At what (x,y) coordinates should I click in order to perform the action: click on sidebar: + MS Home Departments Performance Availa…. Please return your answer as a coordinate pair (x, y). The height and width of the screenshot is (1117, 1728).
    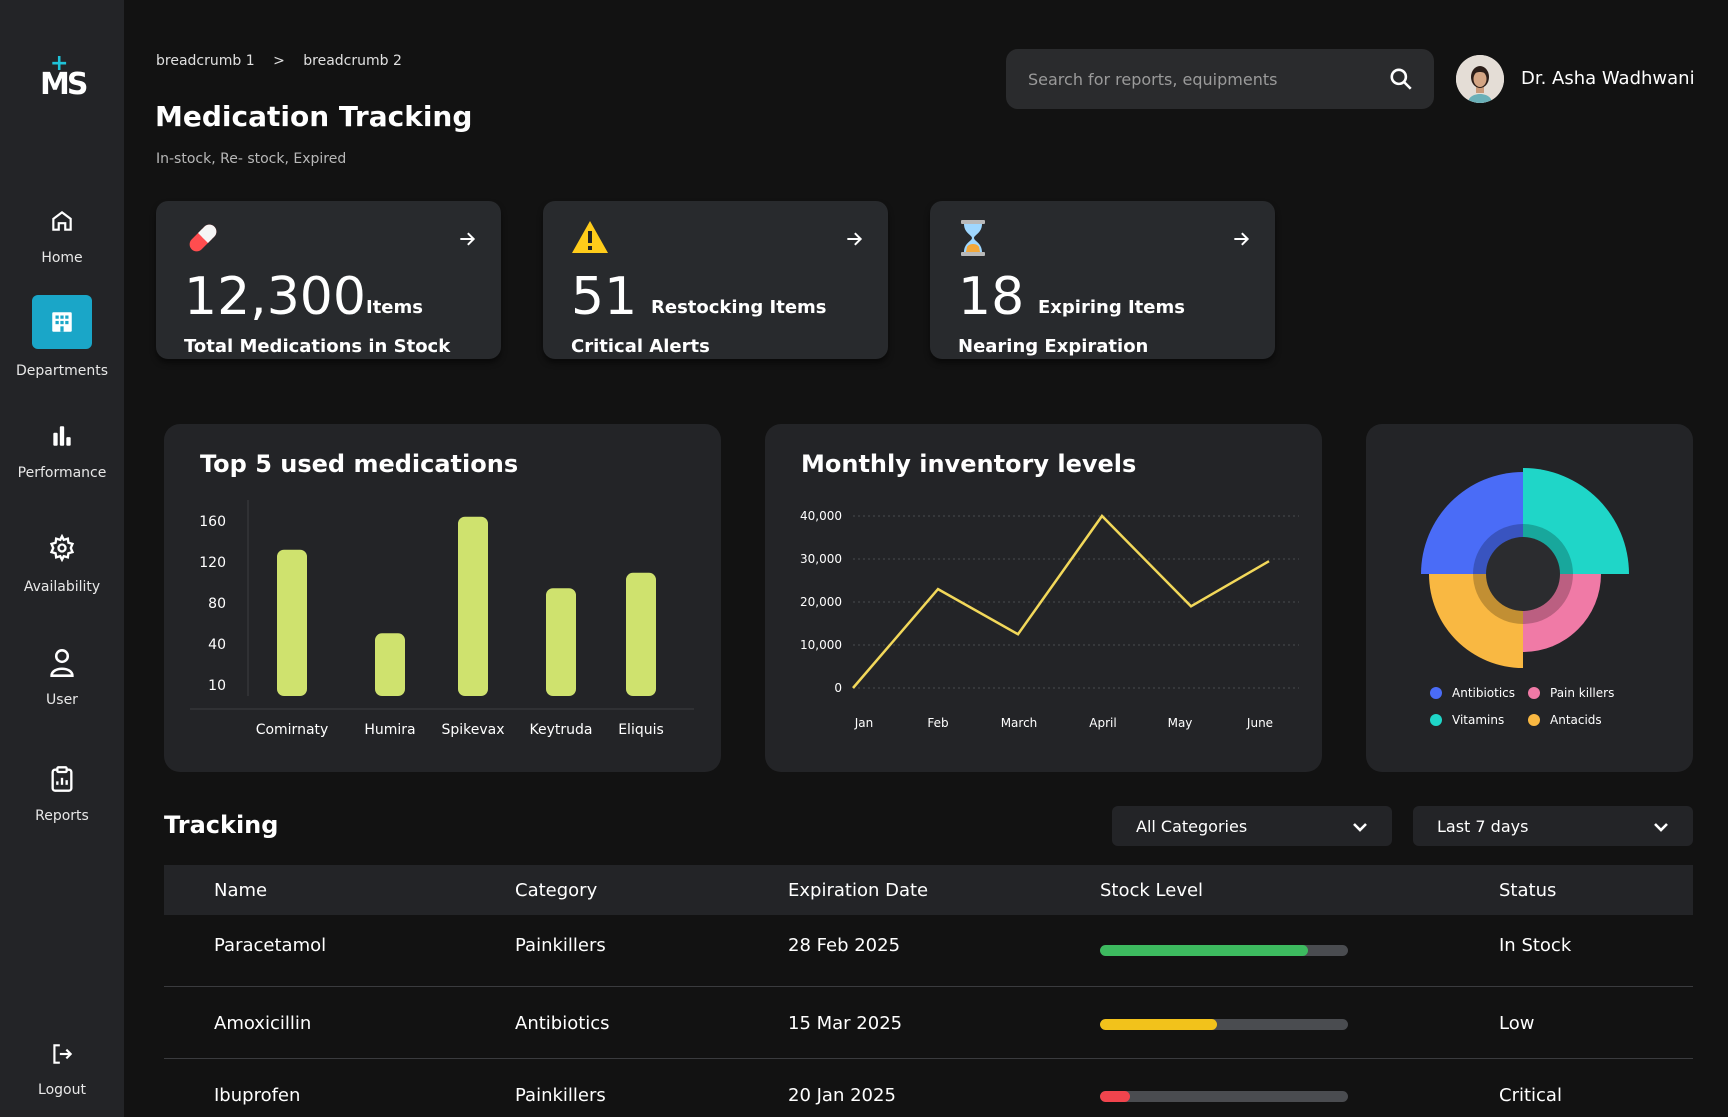
    Looking at the image, I should click on (62, 558).